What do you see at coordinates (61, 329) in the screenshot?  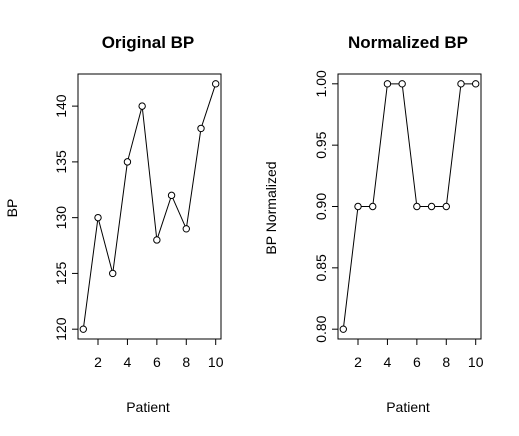 I see `y-tick-label: 120` at bounding box center [61, 329].